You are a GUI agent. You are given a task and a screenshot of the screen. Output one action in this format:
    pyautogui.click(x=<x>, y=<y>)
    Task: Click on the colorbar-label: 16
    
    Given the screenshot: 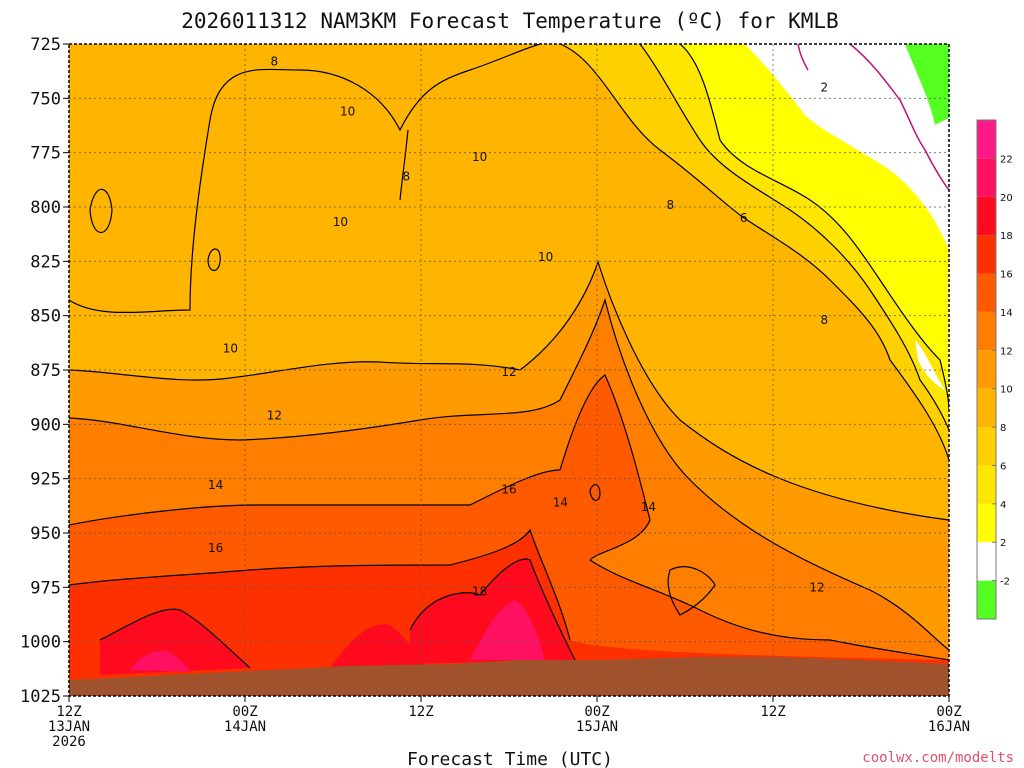 What is the action you would take?
    pyautogui.click(x=1006, y=275)
    